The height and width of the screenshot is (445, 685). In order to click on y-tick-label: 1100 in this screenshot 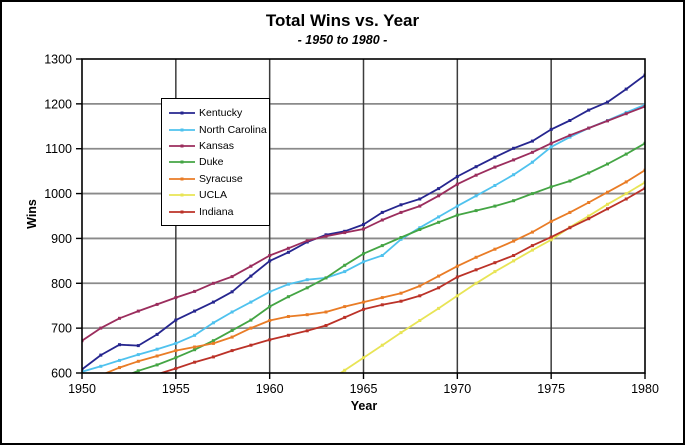, I will do `click(58, 149)`.